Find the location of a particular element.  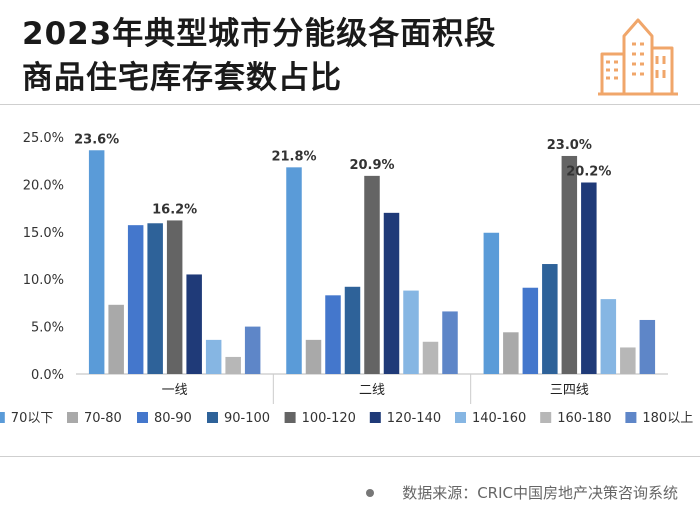

bar-160-180-三四线 is located at coordinates (628, 360).